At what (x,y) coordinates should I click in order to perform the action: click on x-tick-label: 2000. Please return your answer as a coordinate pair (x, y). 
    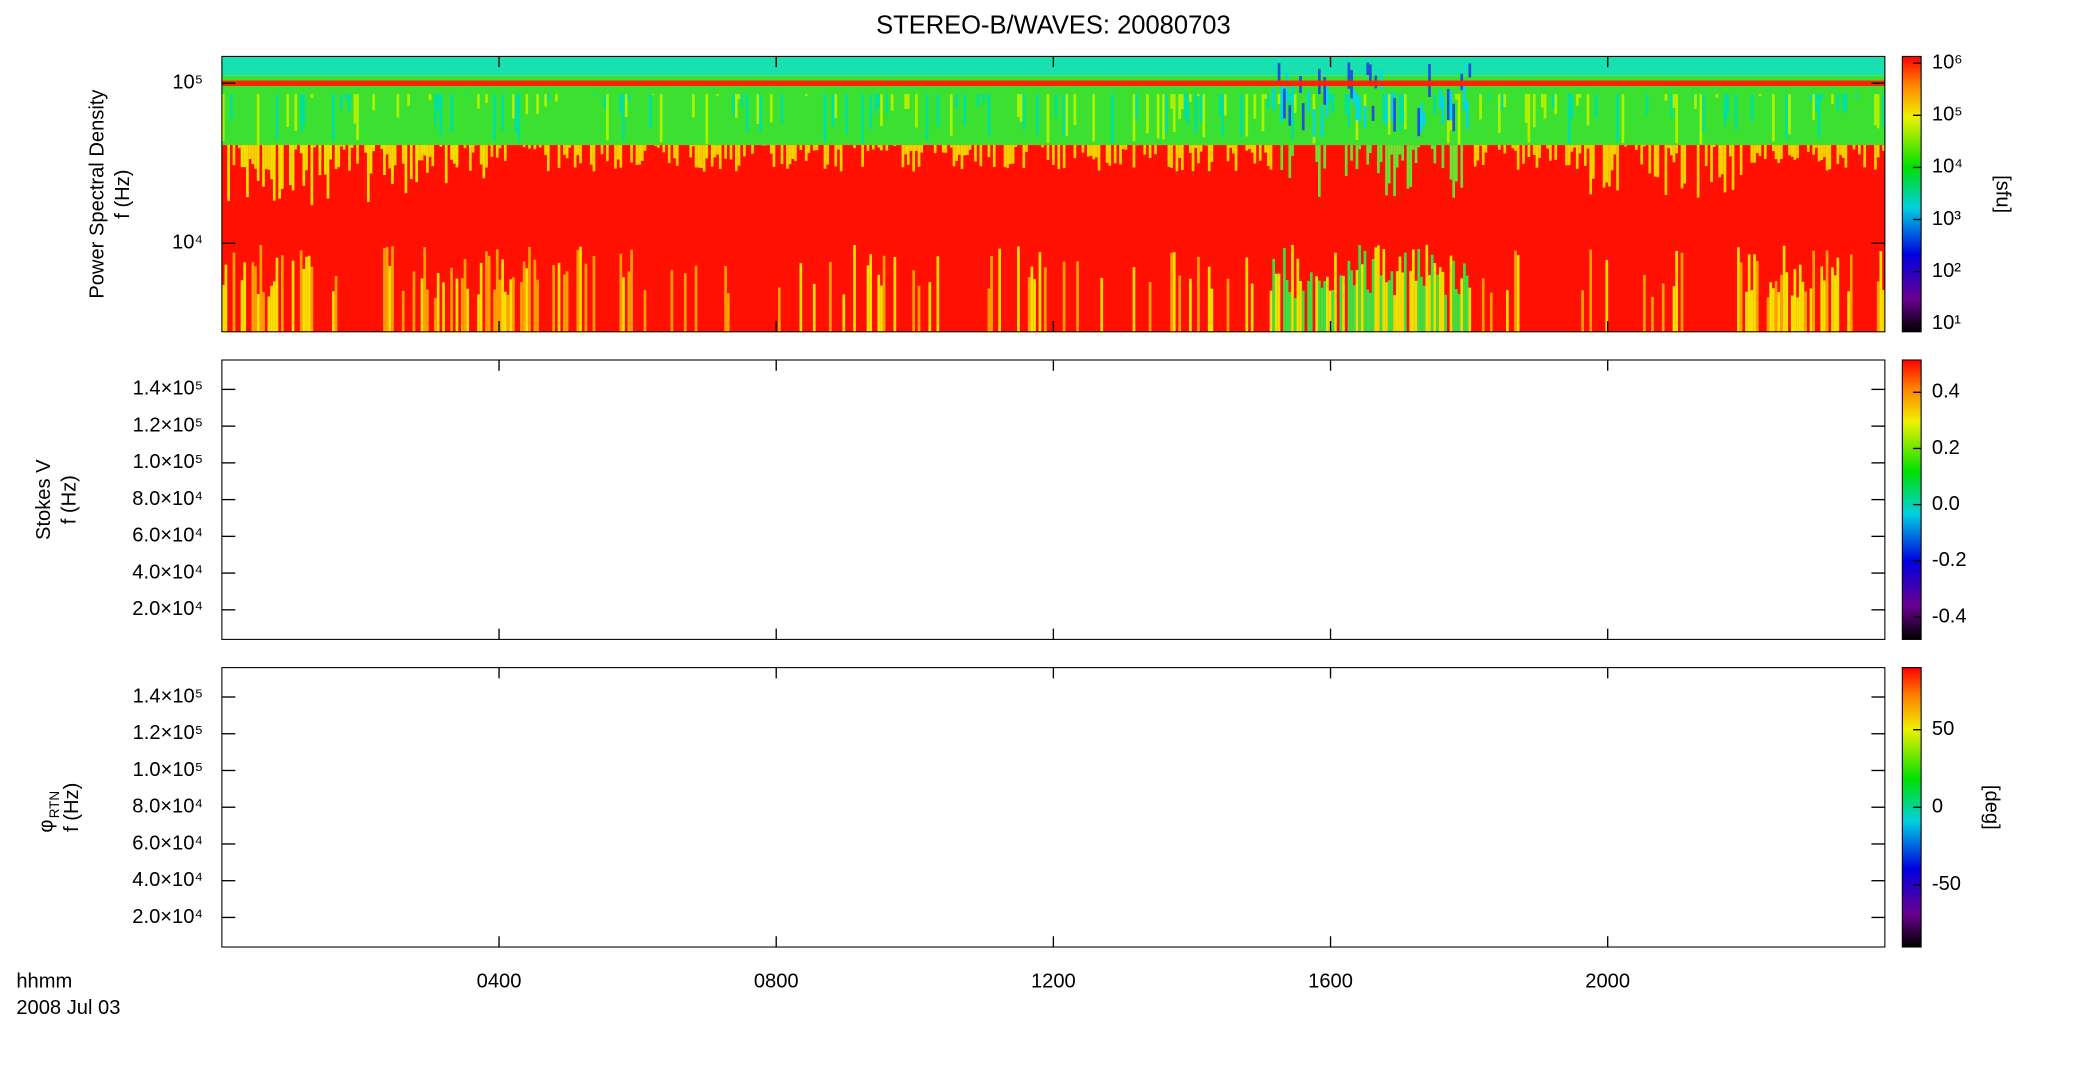
    Looking at the image, I should click on (1607, 981).